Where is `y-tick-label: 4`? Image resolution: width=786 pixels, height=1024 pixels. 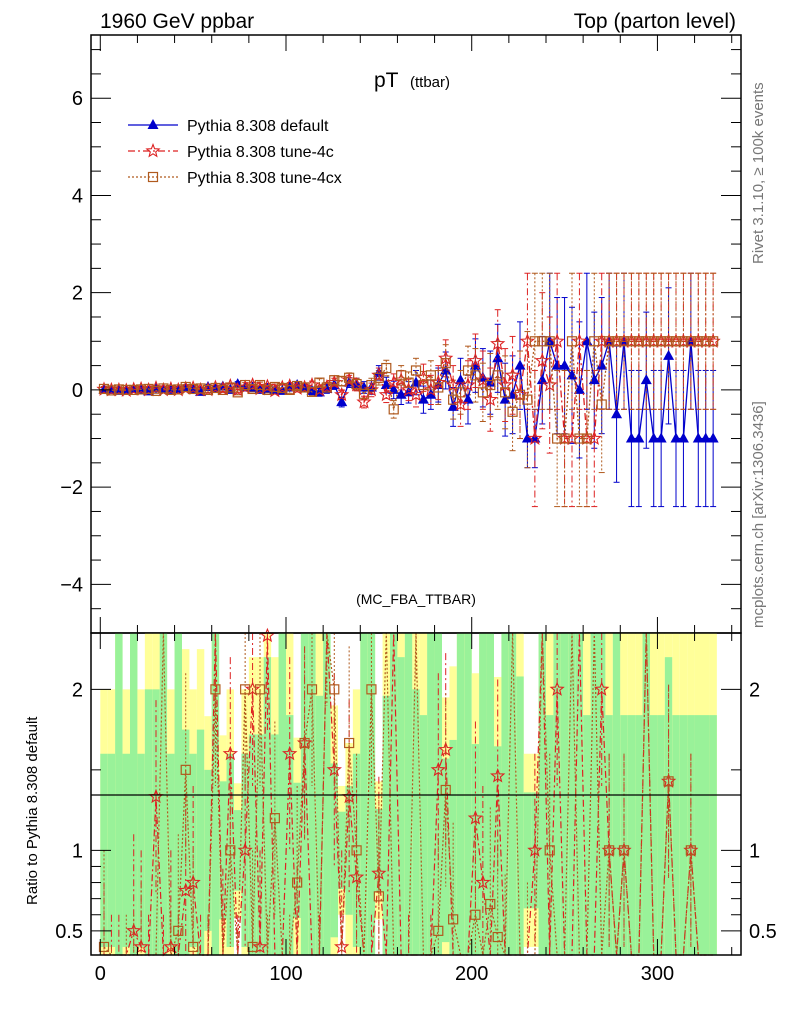 y-tick-label: 4 is located at coordinates (77, 196).